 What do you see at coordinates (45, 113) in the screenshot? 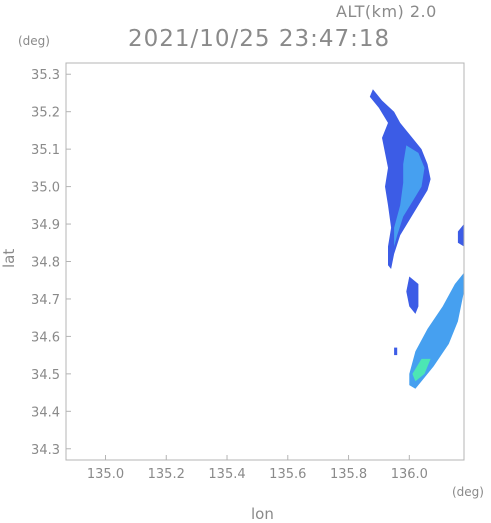
I see `y-tick-label: 35.2` at bounding box center [45, 113].